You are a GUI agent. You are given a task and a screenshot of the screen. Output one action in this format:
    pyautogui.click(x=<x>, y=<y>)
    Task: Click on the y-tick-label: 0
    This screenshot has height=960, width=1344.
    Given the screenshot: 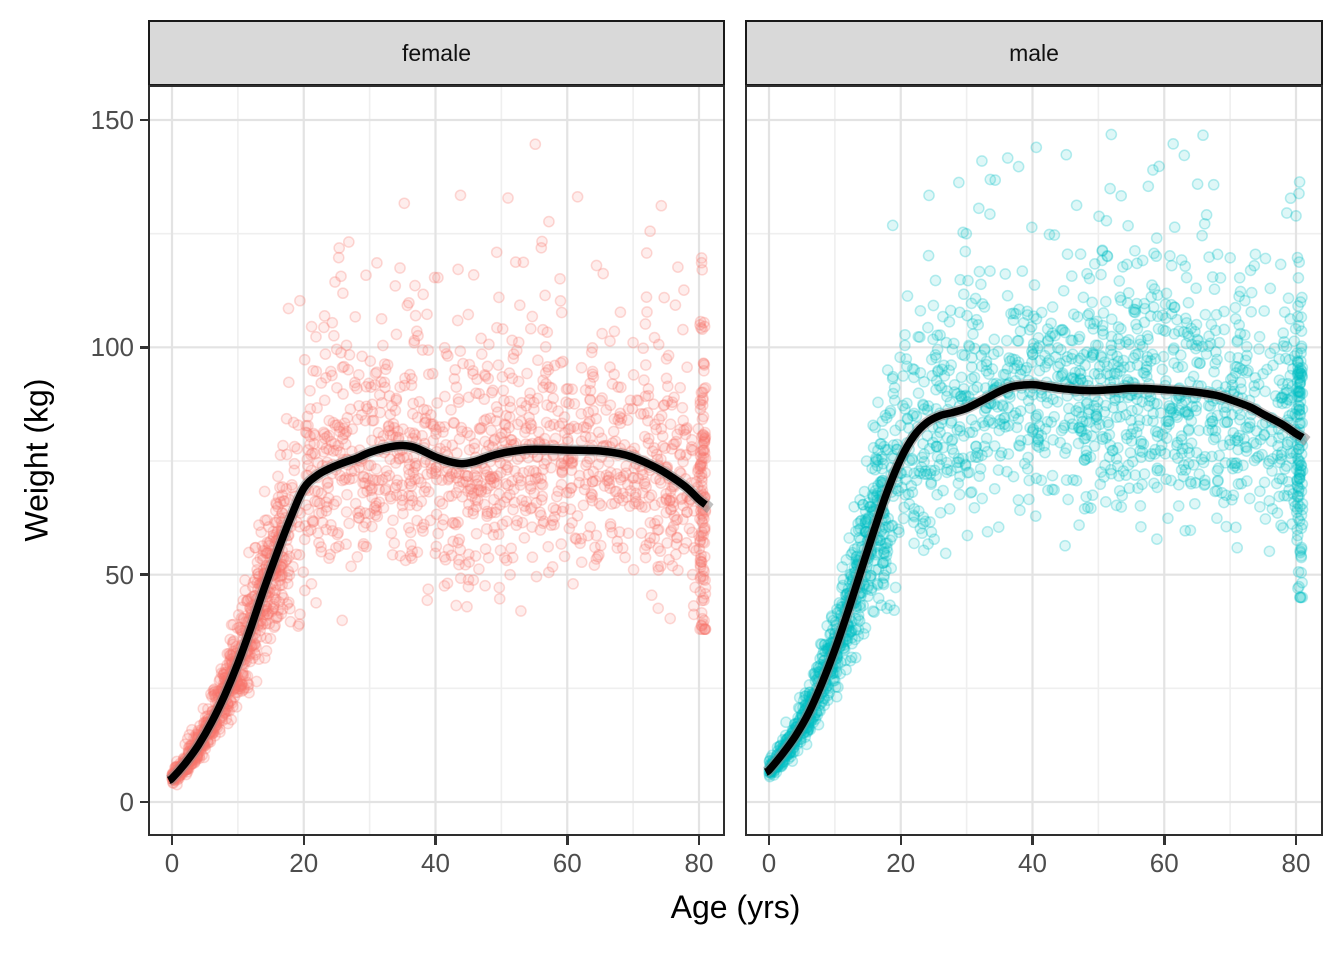 What is the action you would take?
    pyautogui.click(x=126, y=802)
    